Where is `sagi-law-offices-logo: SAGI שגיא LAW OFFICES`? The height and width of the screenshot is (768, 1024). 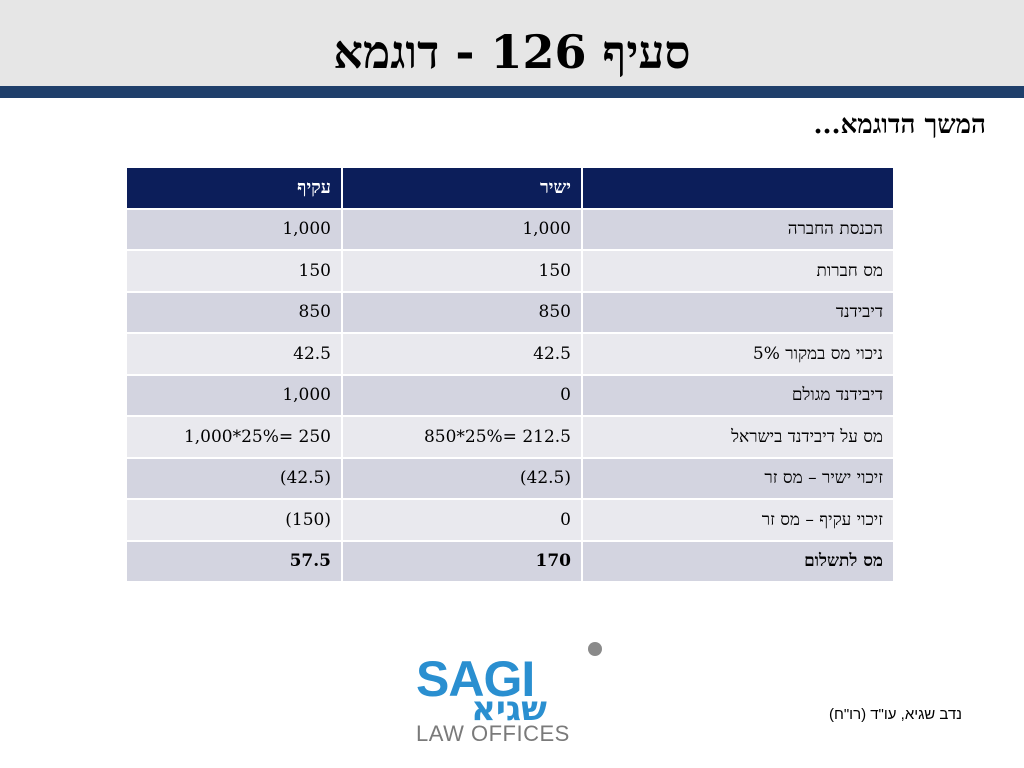
sagi-law-offices-logo: SAGI שגיא LAW OFFICES is located at coordinates (515, 695).